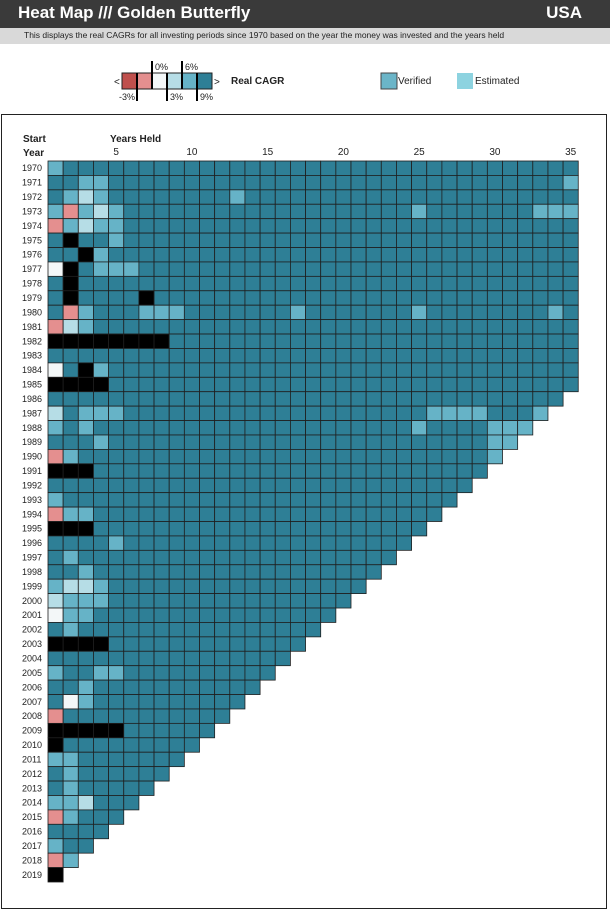 This screenshot has width=610, height=913. Describe the element at coordinates (32, 803) in the screenshot. I see `y-tick-label: 2014` at that location.